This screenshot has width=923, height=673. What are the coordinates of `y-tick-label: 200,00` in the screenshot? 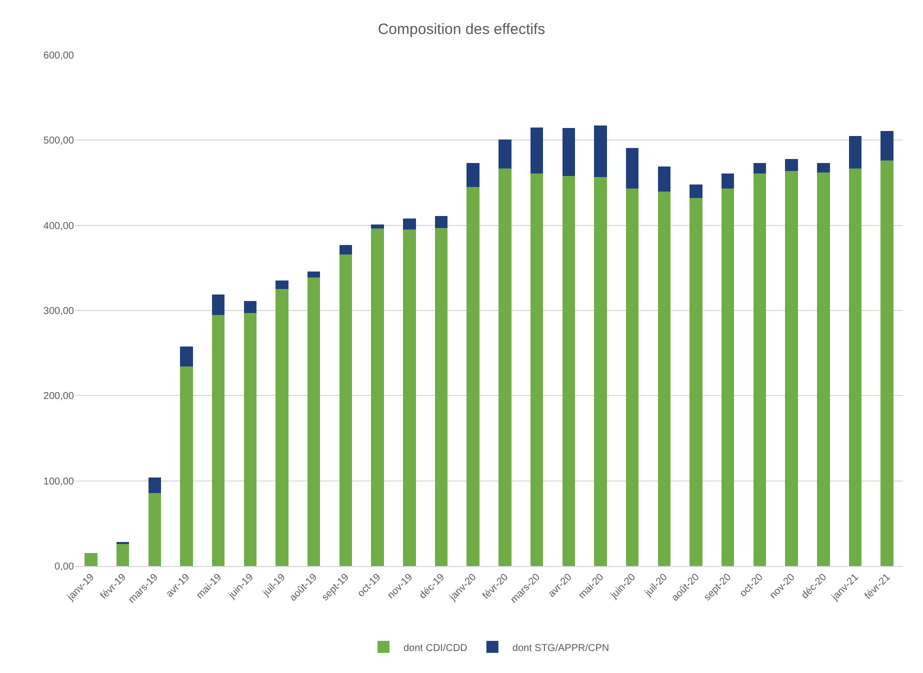 It's located at (58, 396).